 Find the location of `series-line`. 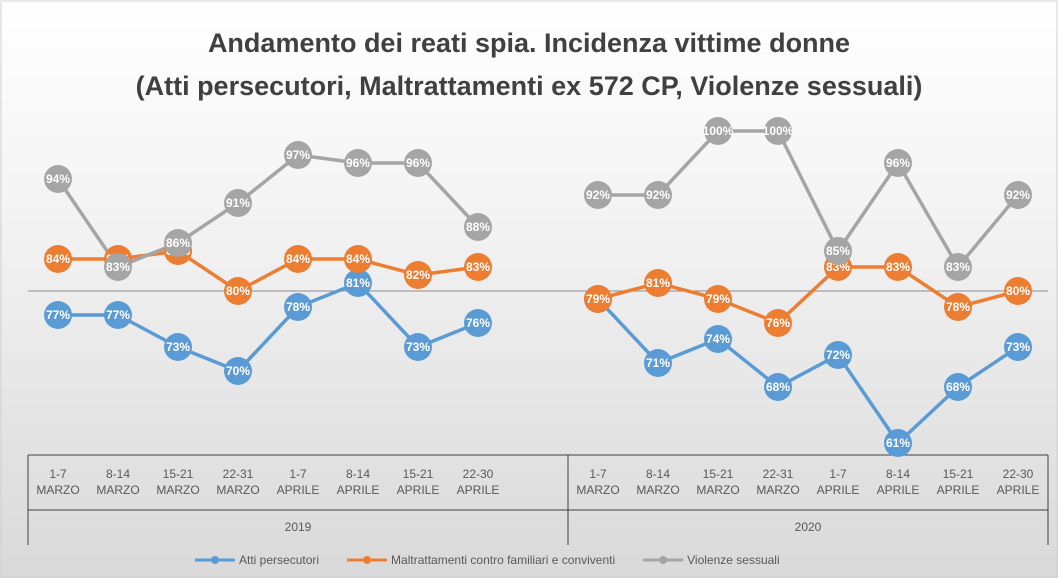

series-line is located at coordinates (538, 287).